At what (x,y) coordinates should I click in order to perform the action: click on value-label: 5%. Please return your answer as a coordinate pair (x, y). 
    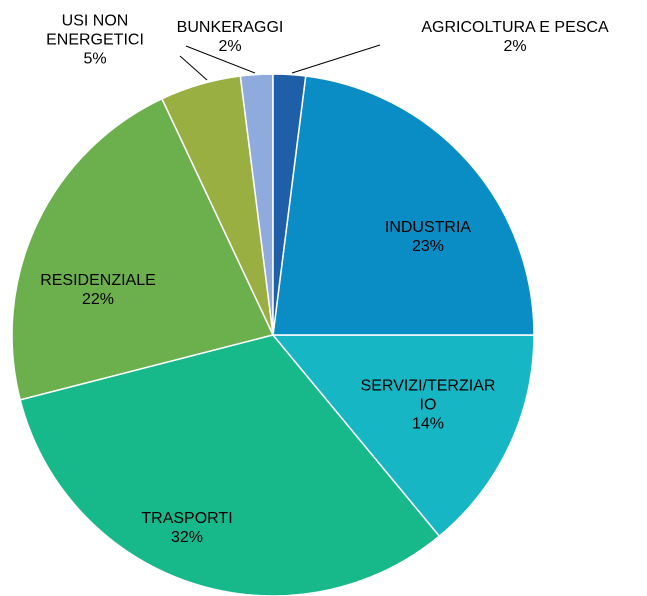
    Looking at the image, I should click on (95, 59).